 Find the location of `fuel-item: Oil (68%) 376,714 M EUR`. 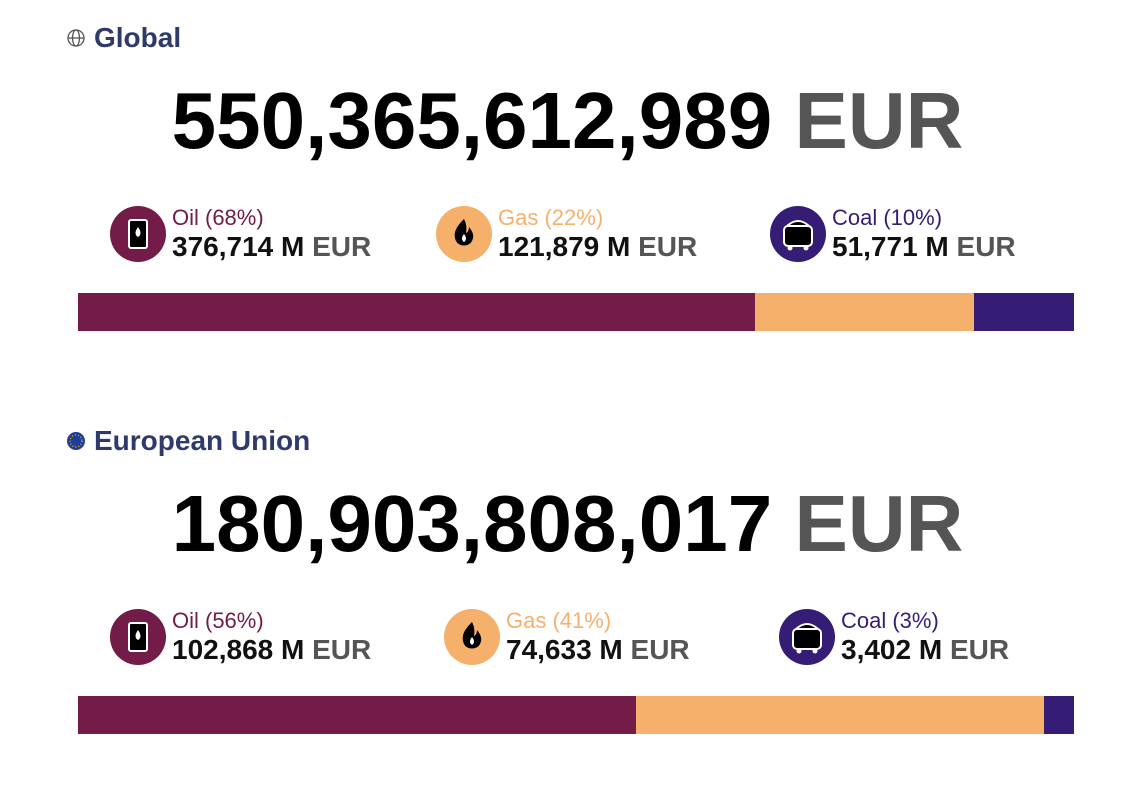

fuel-item: Oil (68%) 376,714 M EUR is located at coordinates (240, 234).